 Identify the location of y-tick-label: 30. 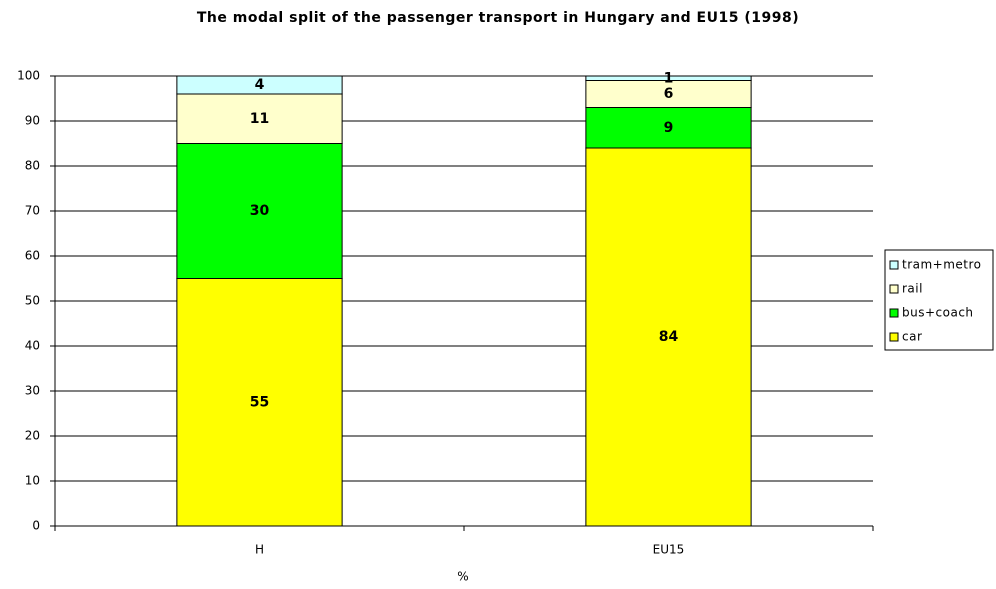
(32, 391).